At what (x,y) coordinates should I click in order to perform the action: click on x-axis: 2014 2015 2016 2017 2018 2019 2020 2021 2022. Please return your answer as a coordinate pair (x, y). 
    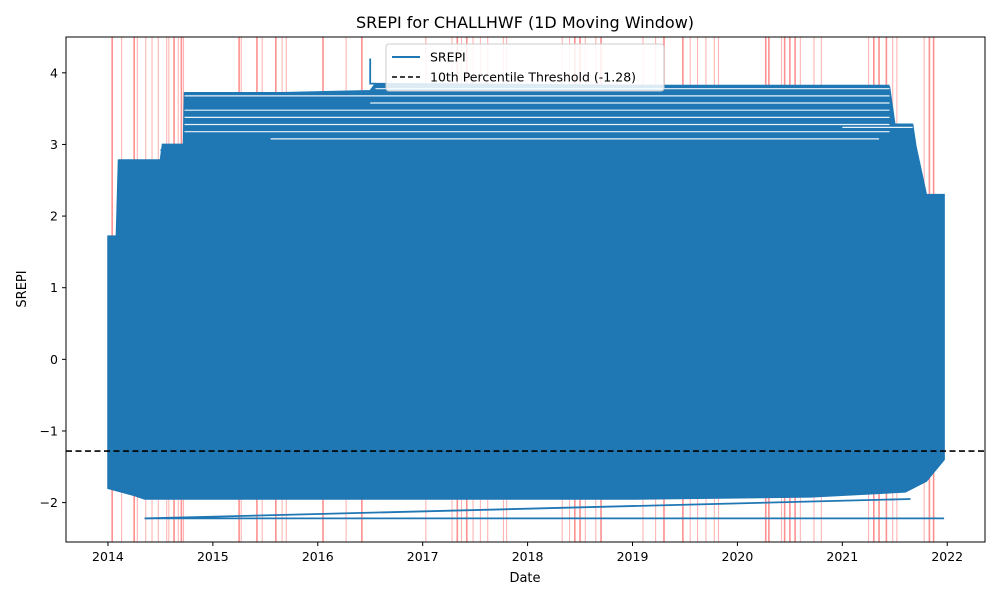
    Looking at the image, I should click on (527, 553).